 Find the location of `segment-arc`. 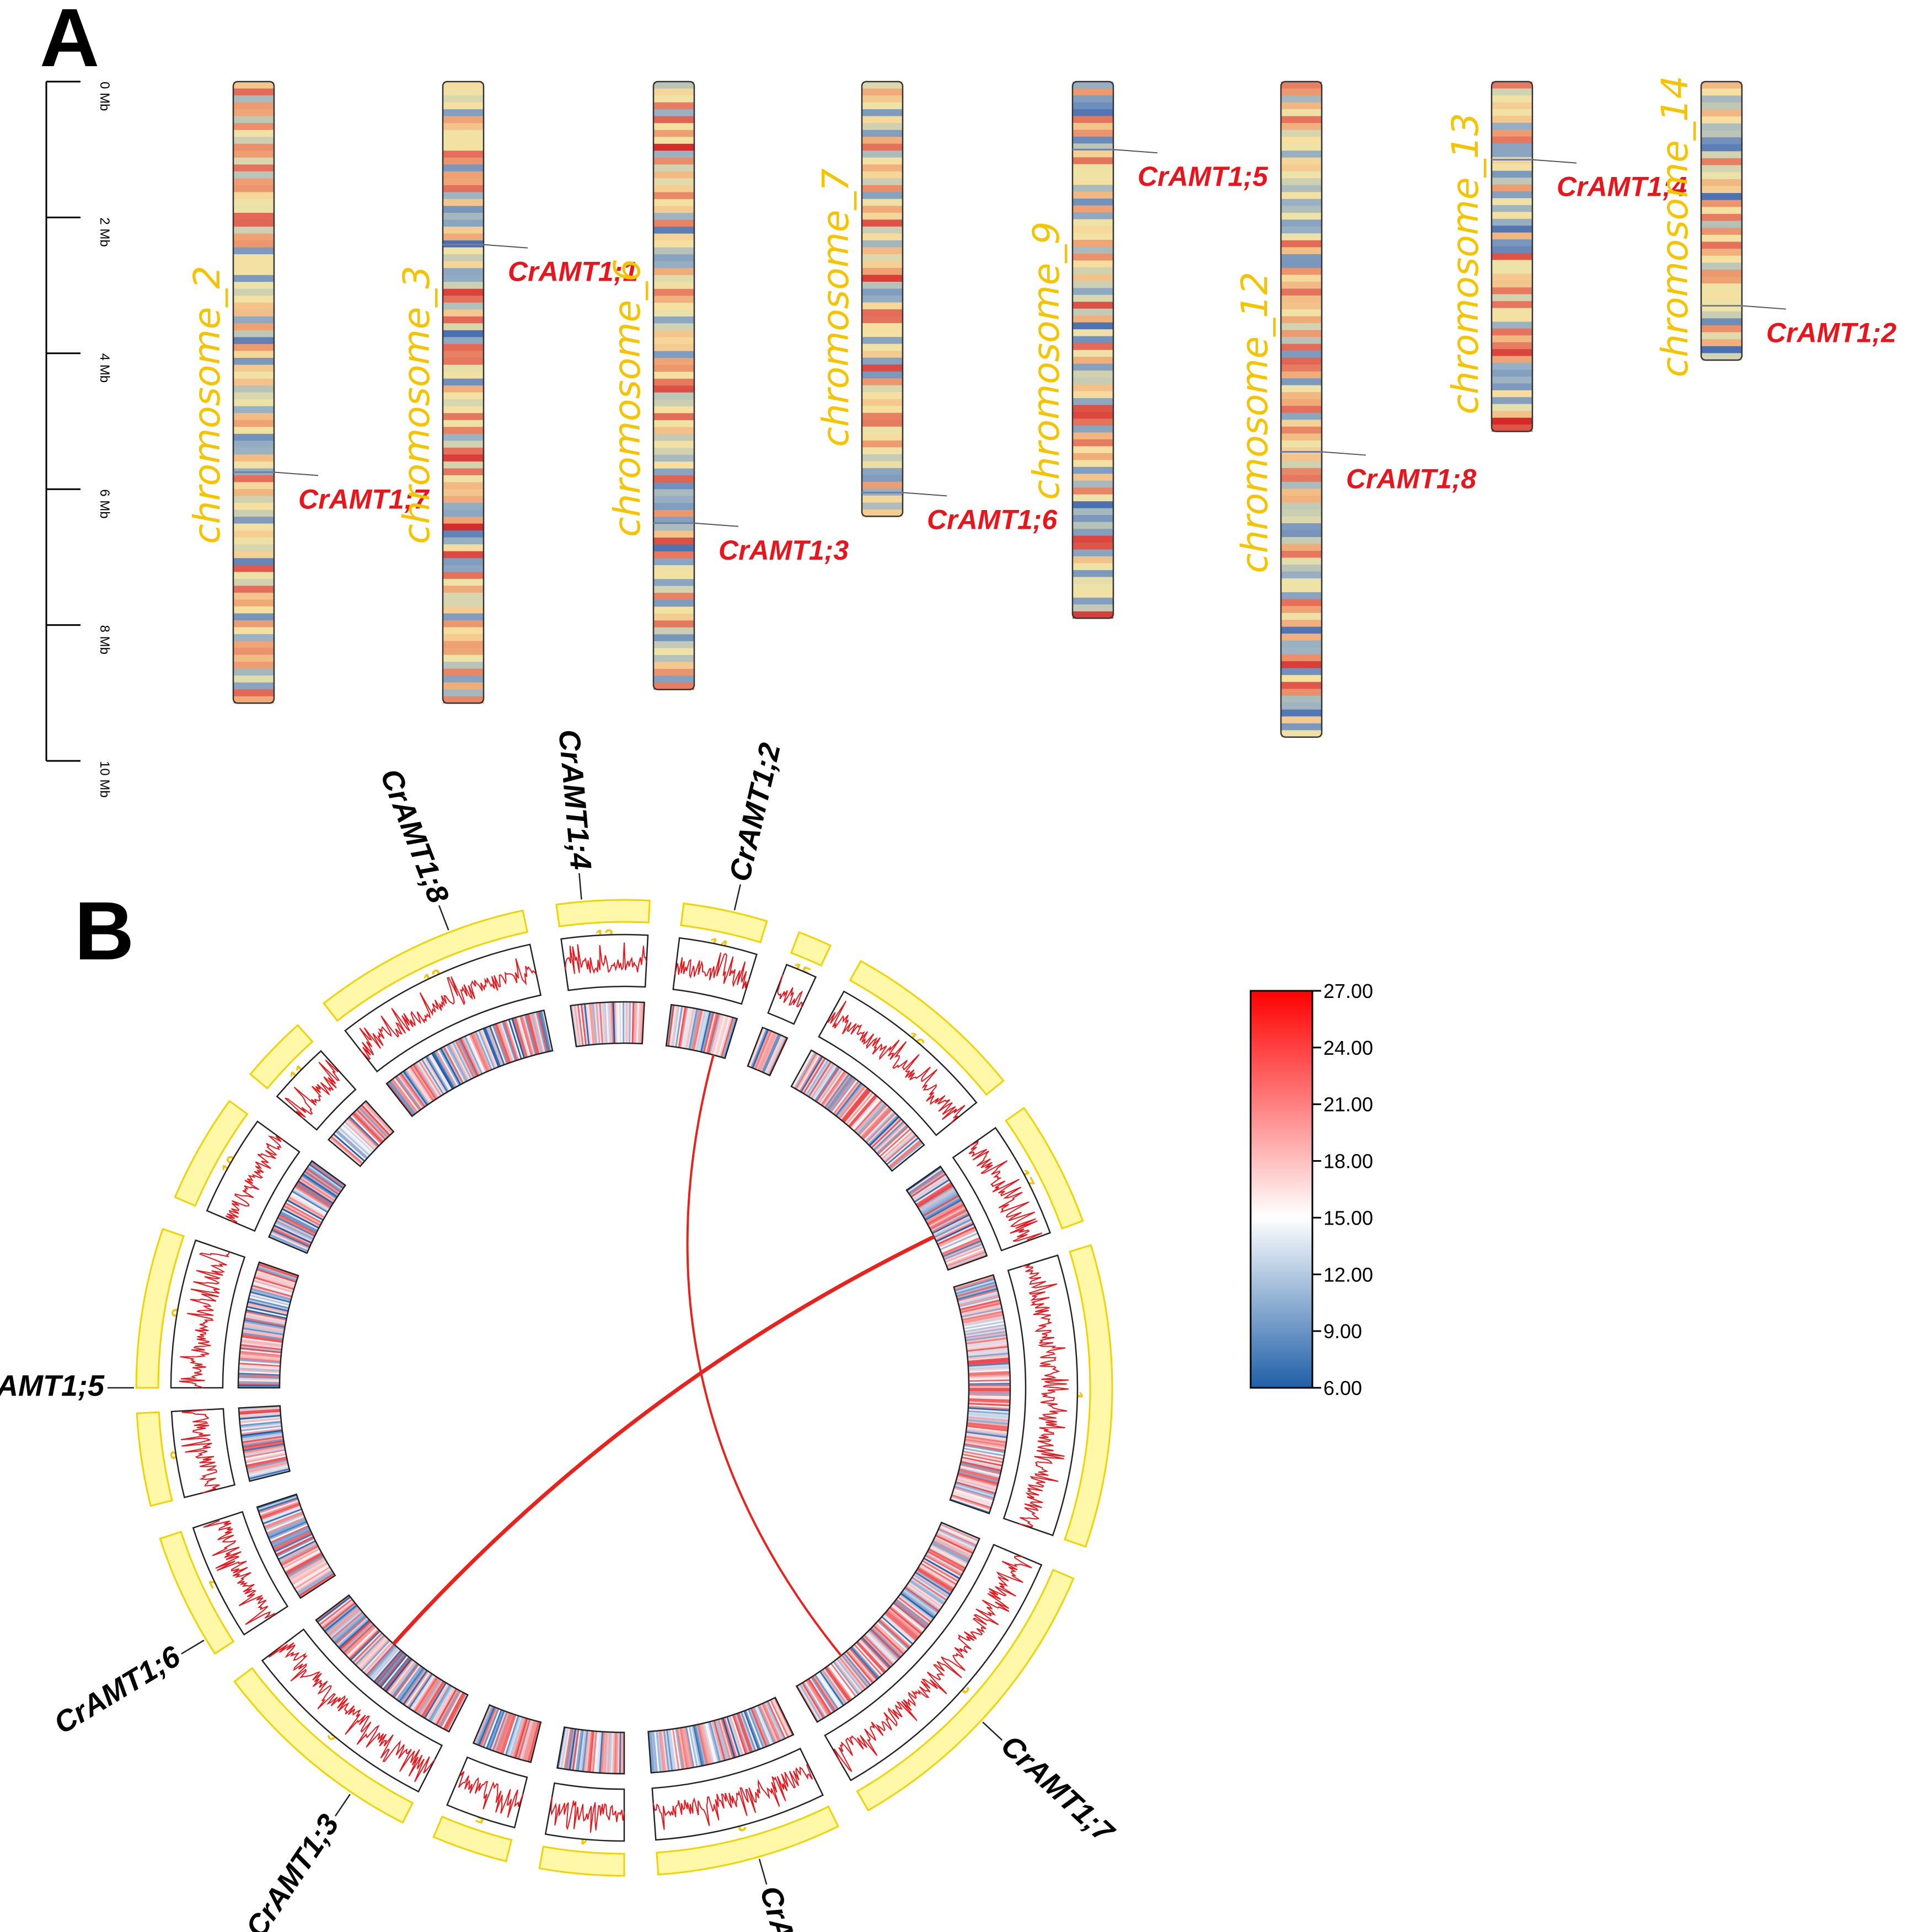

segment-arc is located at coordinates (211, 1153).